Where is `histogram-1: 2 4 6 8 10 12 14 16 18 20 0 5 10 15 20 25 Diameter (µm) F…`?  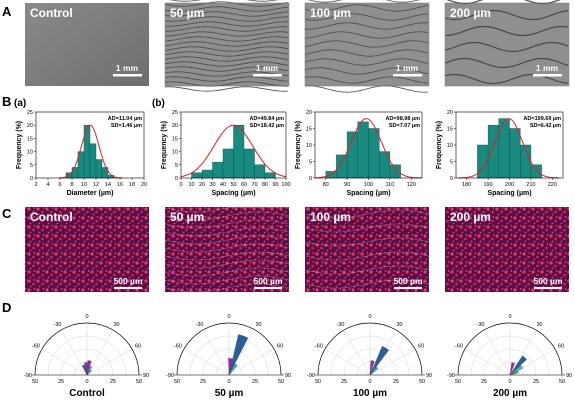
histogram-1: 2 4 6 8 10 12 14 16 18 20 0 5 10 15 20 25 Diameter (µm) F… is located at coordinates (81, 153).